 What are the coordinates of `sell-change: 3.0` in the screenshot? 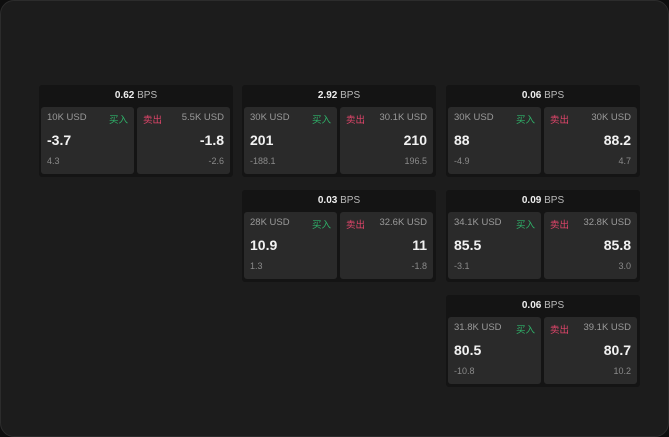 It's located at (624, 266).